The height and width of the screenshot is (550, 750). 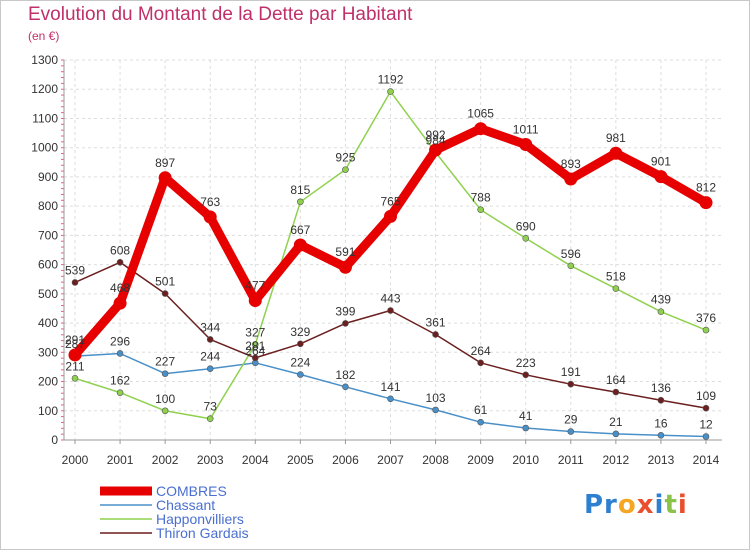 What do you see at coordinates (526, 363) in the screenshot?
I see `data-label-thiron-gardais: 223` at bounding box center [526, 363].